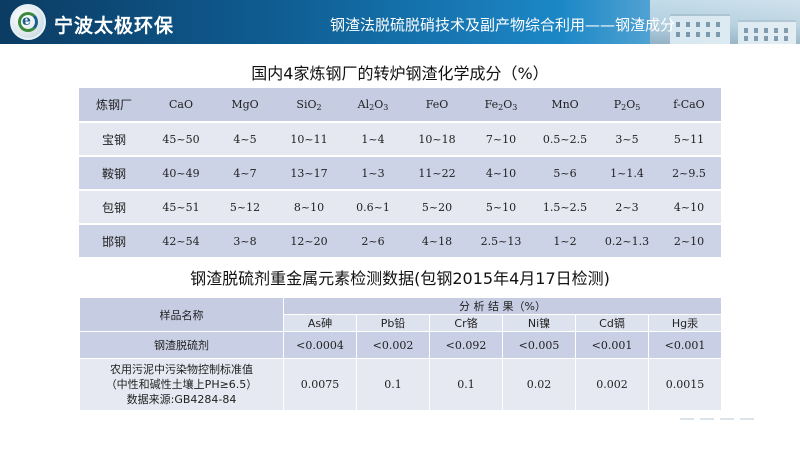 This screenshot has height=450, width=800. What do you see at coordinates (565, 207) in the screenshot?
I see `table-cell: 1.5~2.5` at bounding box center [565, 207].